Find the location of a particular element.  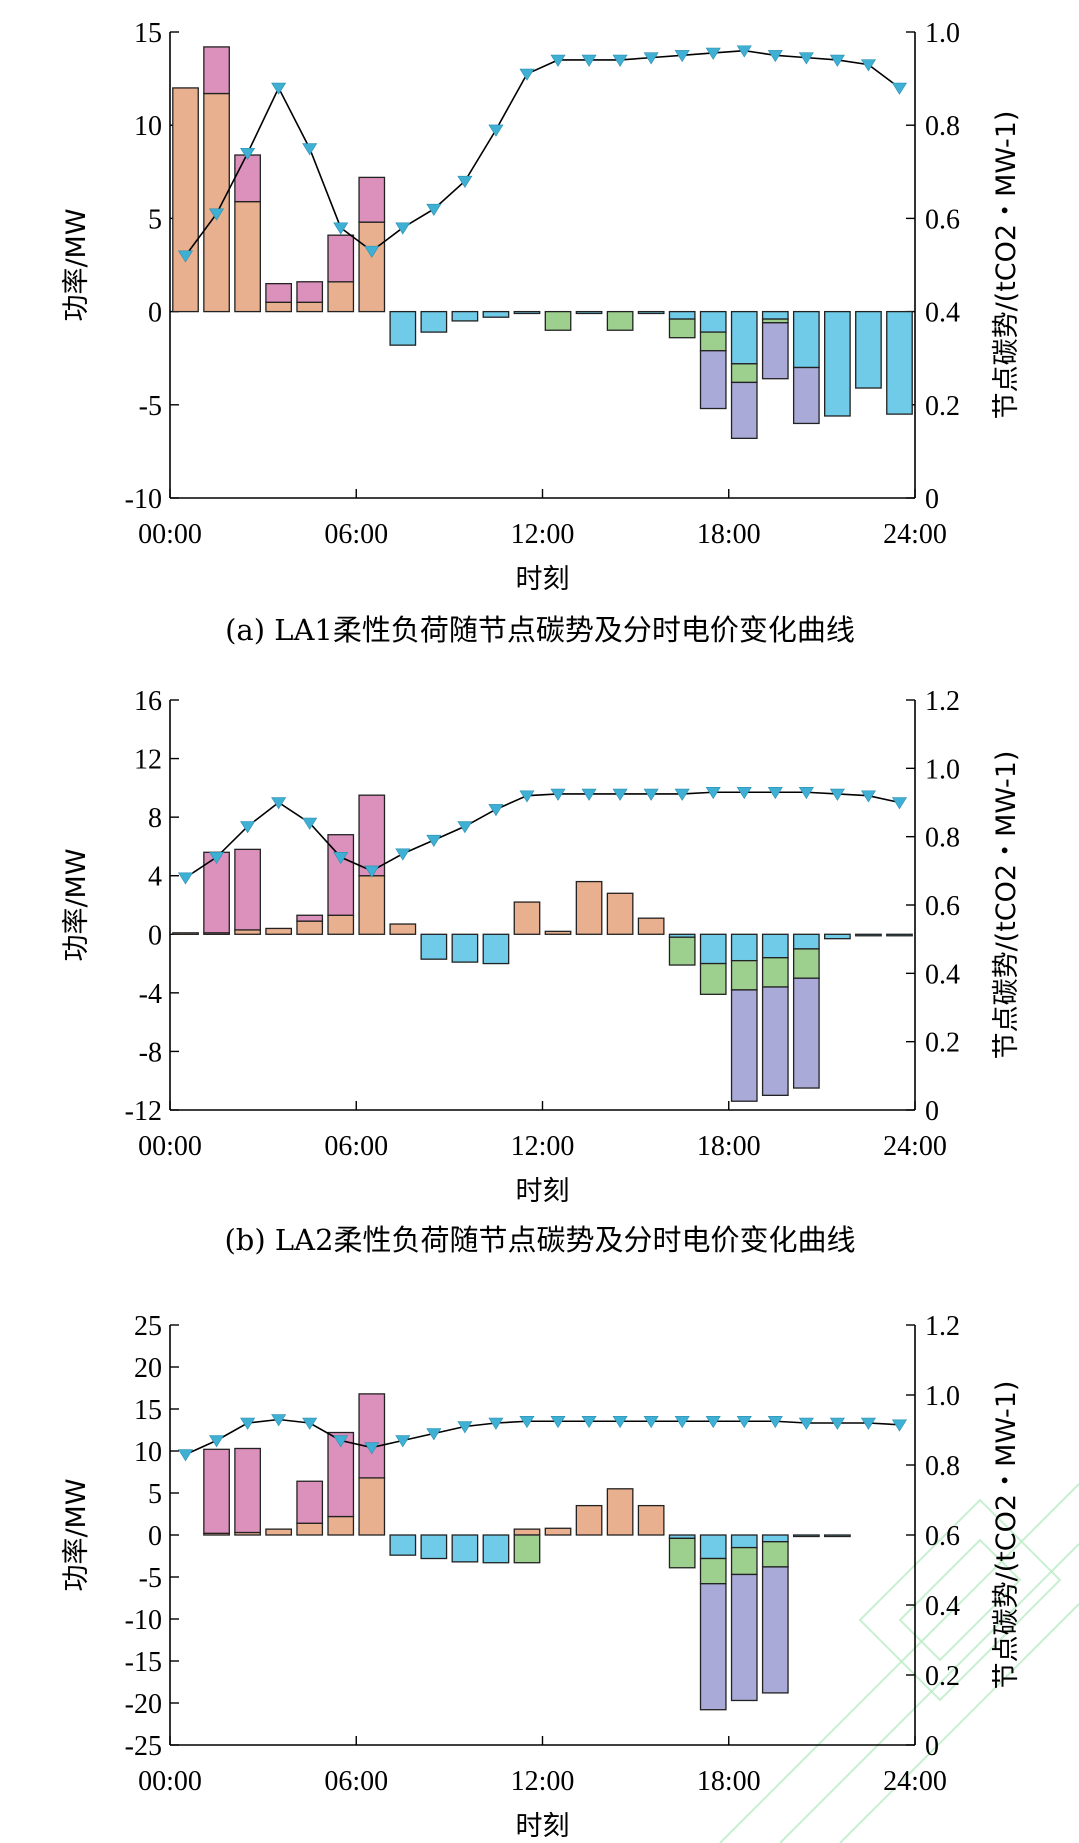

y2-tick-label: 1.0 is located at coordinates (942, 33).